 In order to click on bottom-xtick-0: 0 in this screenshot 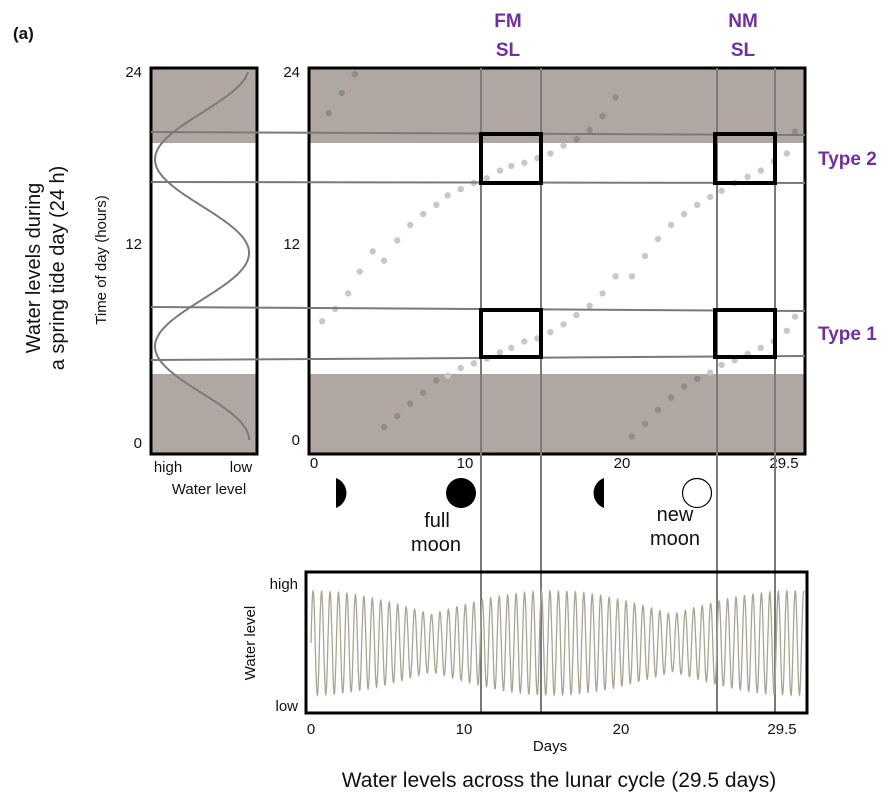, I will do `click(311, 729)`.